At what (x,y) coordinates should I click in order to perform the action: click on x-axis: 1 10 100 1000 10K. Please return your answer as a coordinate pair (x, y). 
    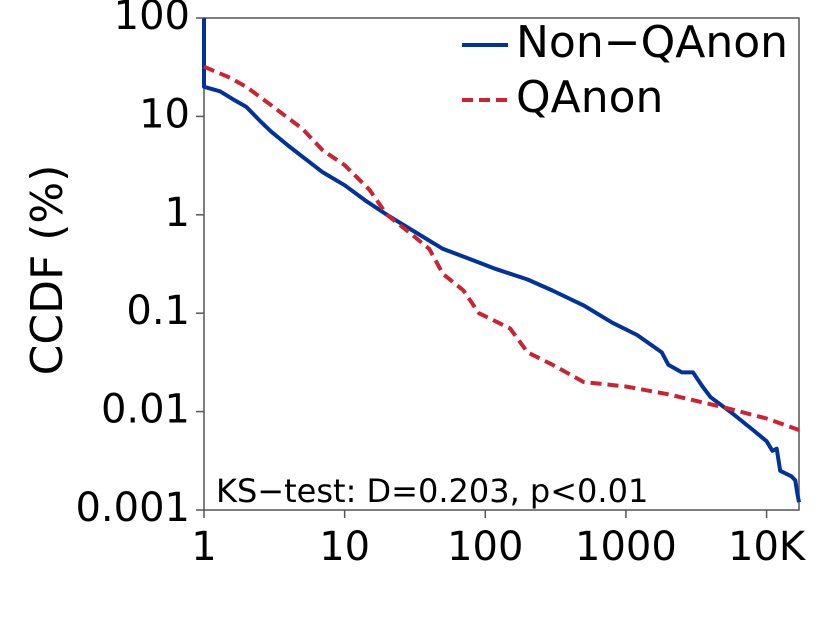
    Looking at the image, I should click on (499, 540).